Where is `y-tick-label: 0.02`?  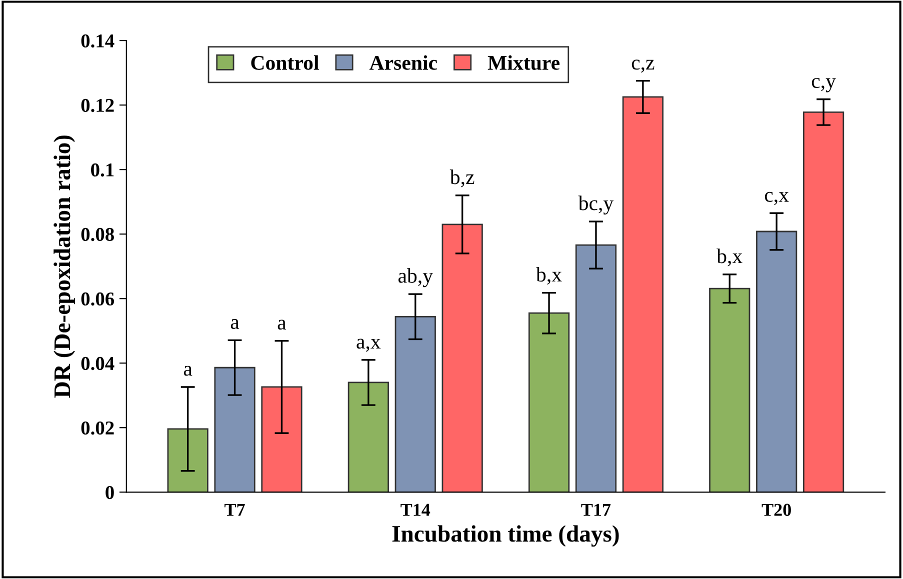
y-tick-label: 0.02 is located at coordinates (97, 428).